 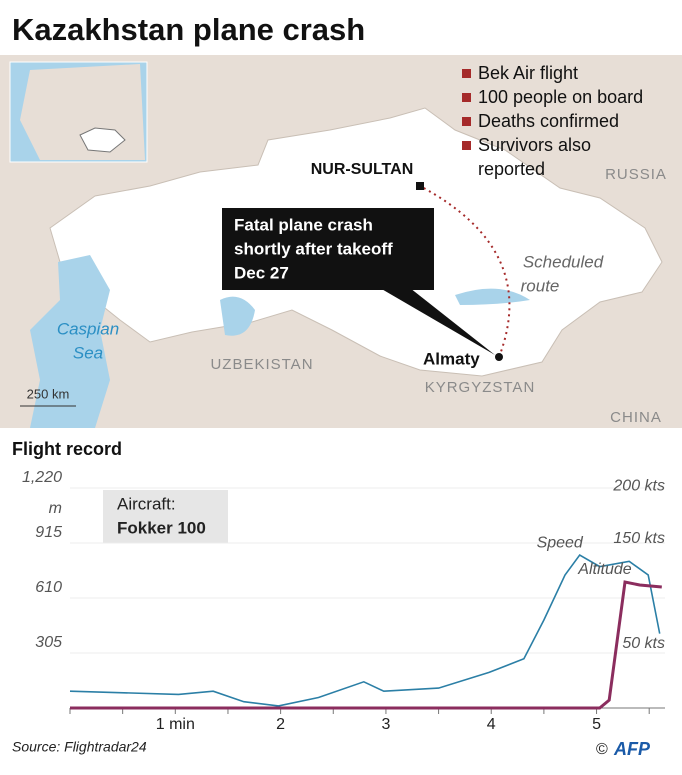 I want to click on callout-line: Dec 27, so click(x=261, y=272).